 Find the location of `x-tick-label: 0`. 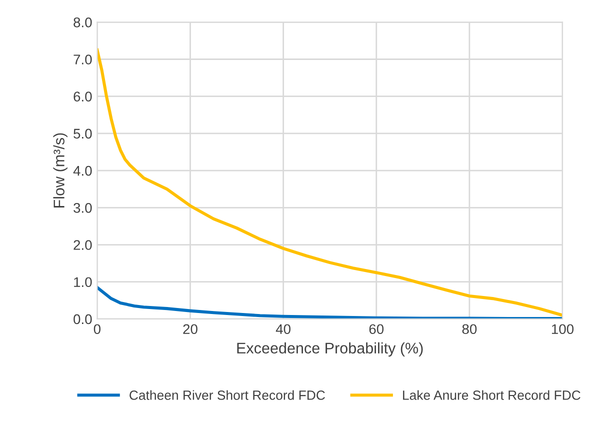

x-tick-label: 0 is located at coordinates (97, 329).